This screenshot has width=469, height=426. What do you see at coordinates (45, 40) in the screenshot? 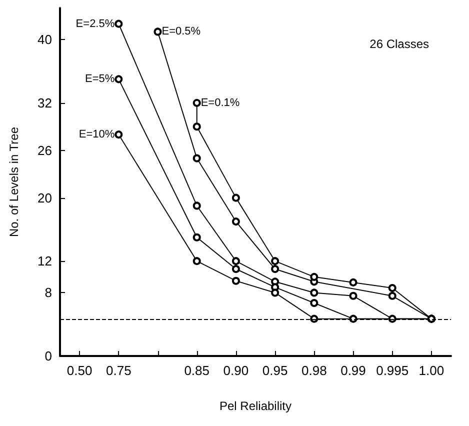
I see `y-tick-label: 40` at bounding box center [45, 40].